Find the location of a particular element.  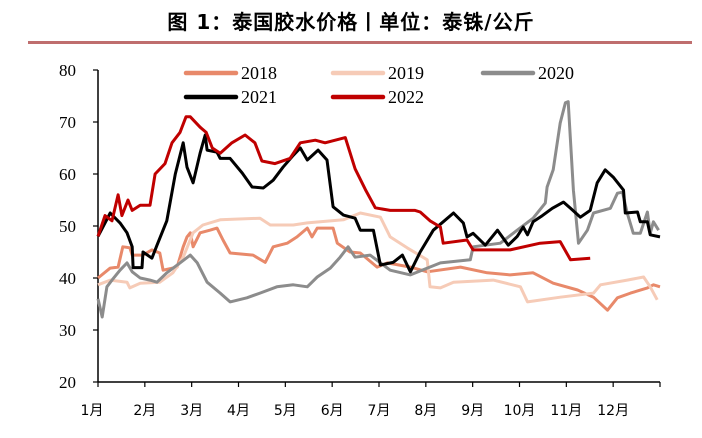

legend: 2018 2019 2020 2021 2022 is located at coordinates (378, 85).